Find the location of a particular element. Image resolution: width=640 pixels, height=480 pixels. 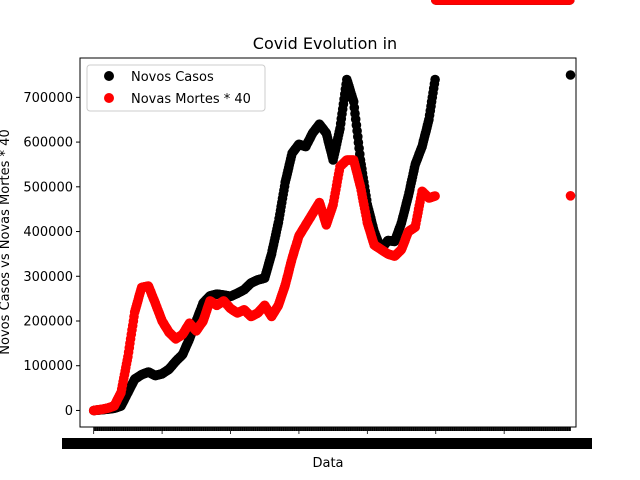

legend-marker-novos-casos is located at coordinates (109, 76).